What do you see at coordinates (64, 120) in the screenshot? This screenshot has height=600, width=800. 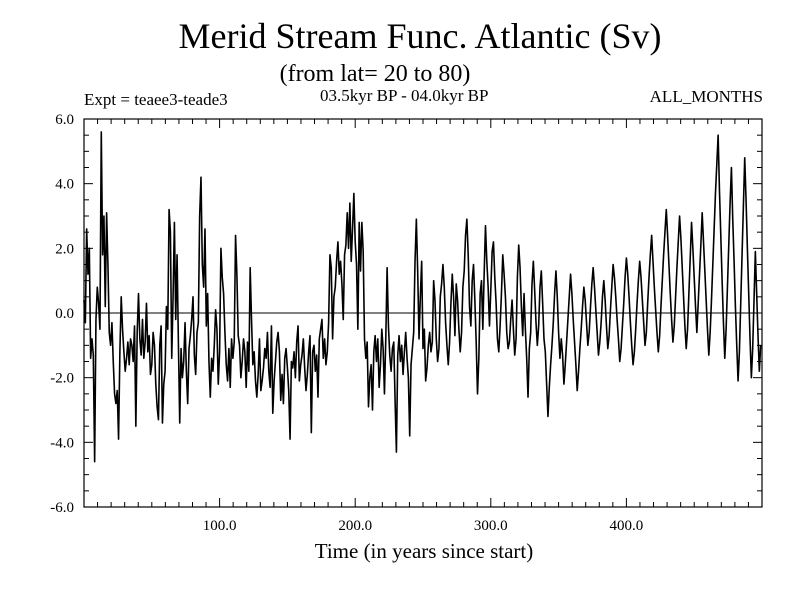 I see `y-tick-label: 6.0` at bounding box center [64, 120].